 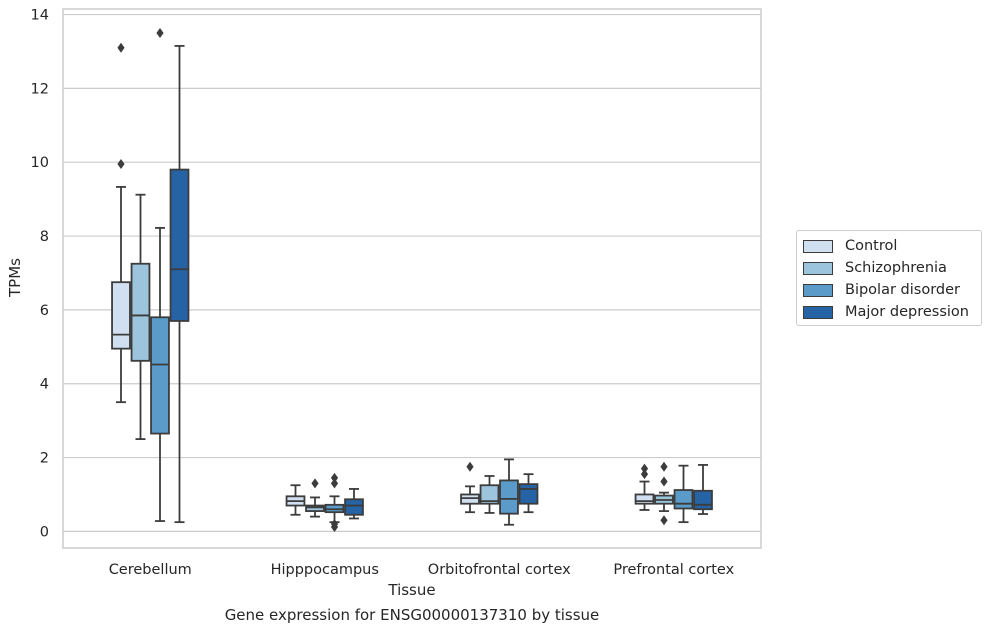 What do you see at coordinates (907, 312) in the screenshot?
I see `legend-label-major-depression: Major depression` at bounding box center [907, 312].